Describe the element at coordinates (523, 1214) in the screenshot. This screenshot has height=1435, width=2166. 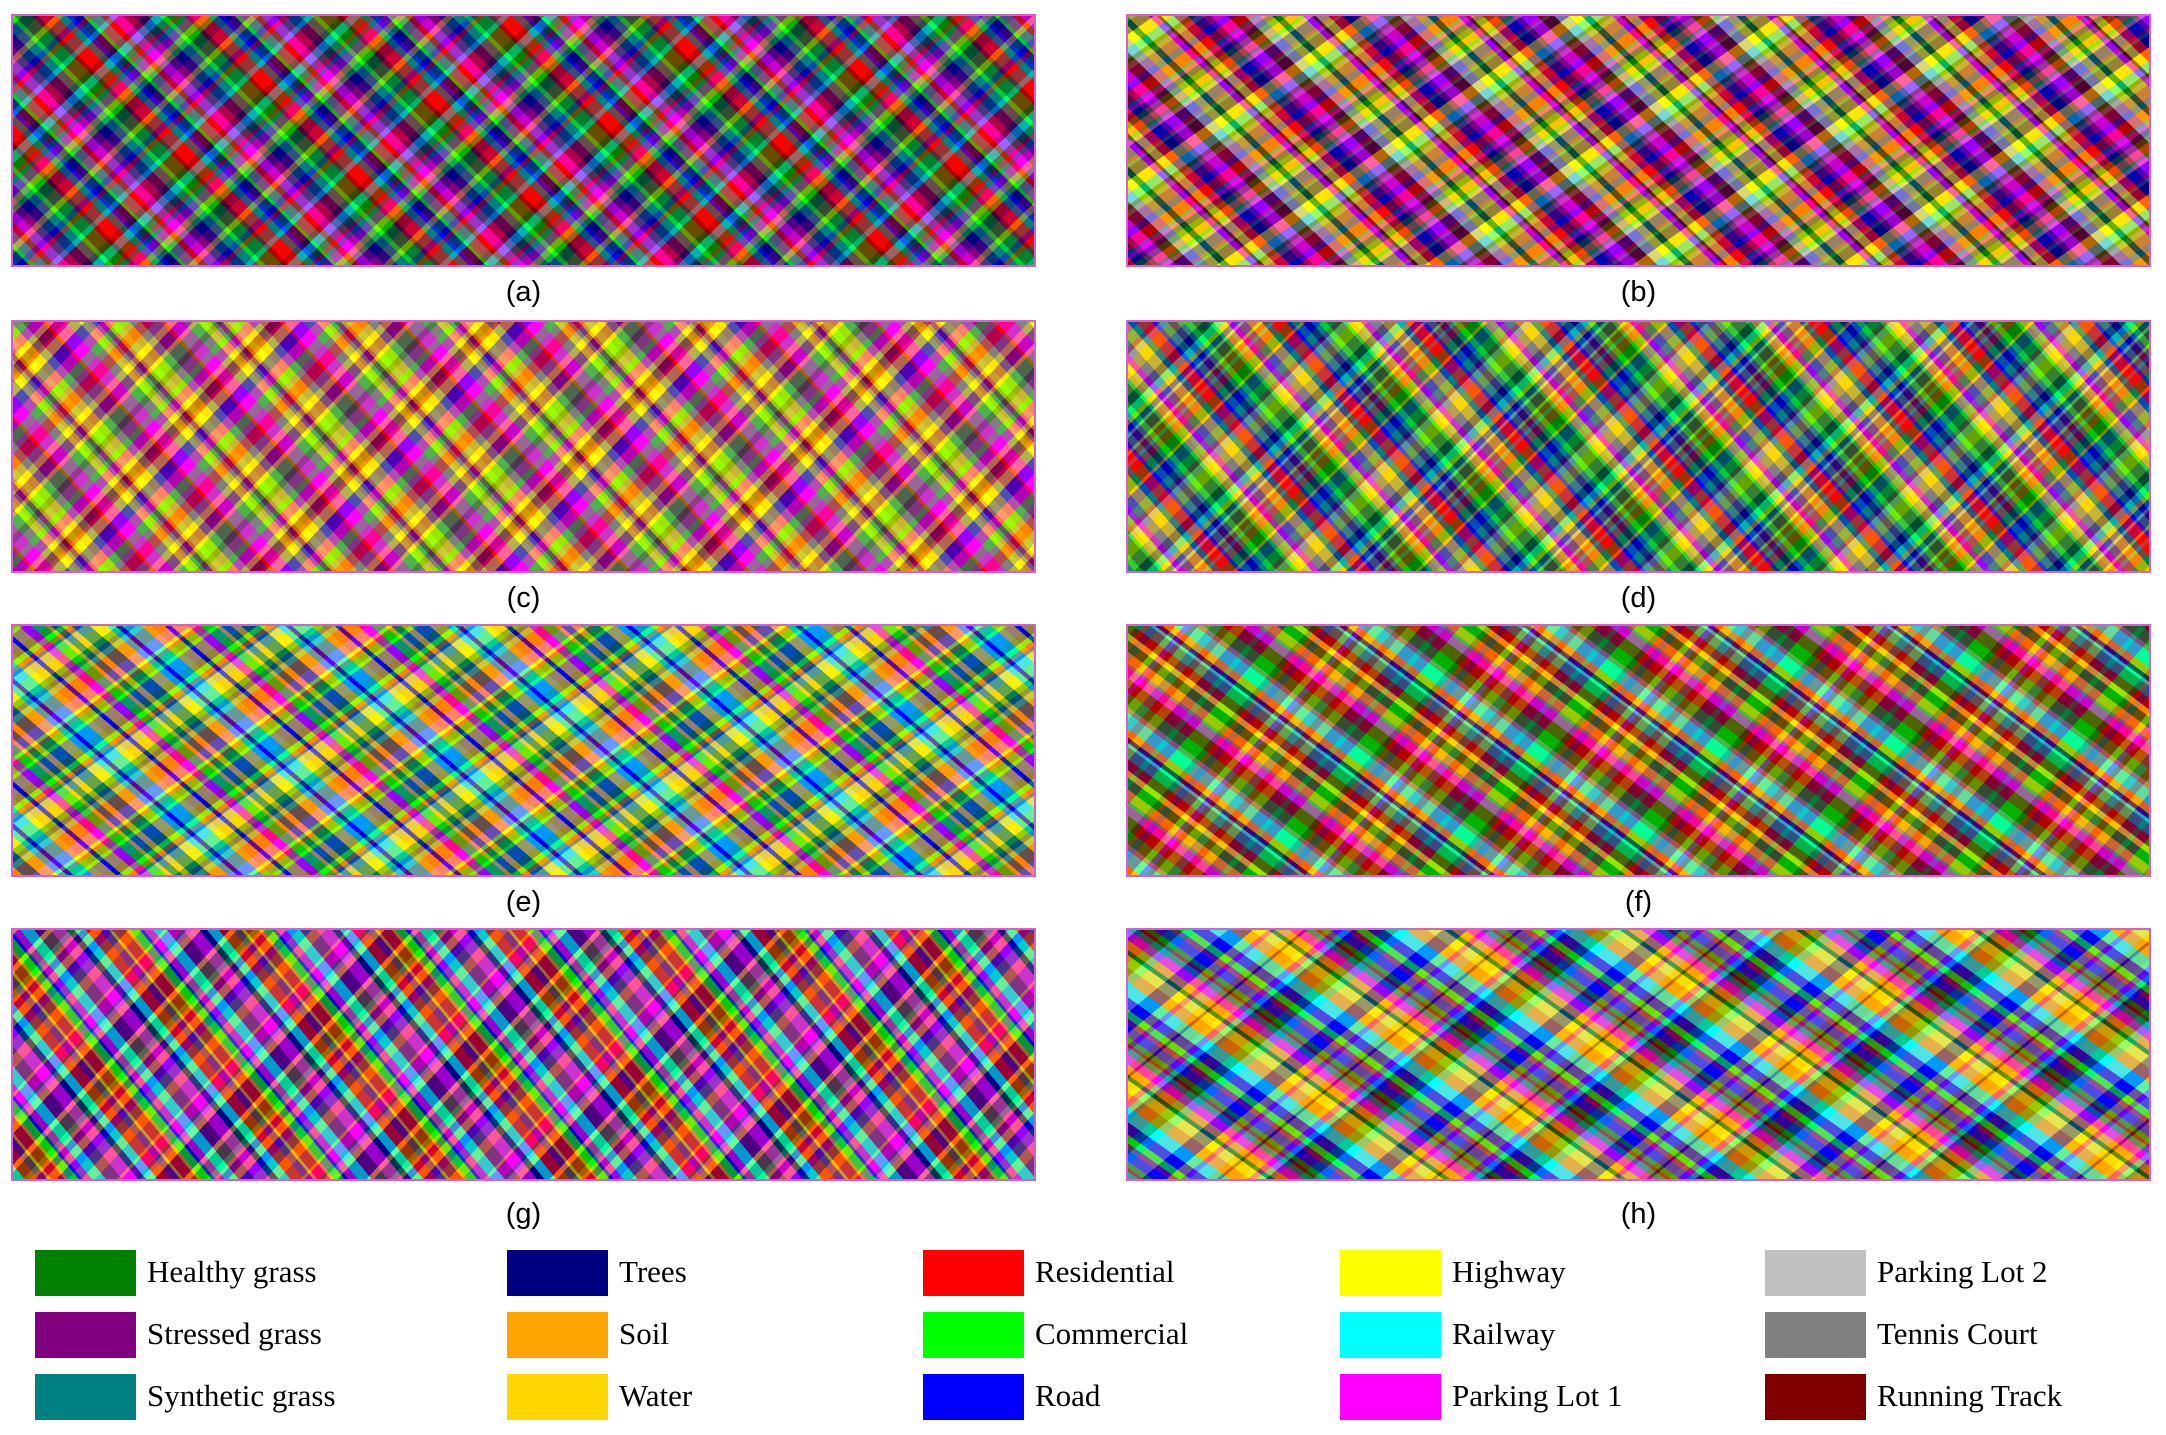
I see `panel-label: (g)` at that location.